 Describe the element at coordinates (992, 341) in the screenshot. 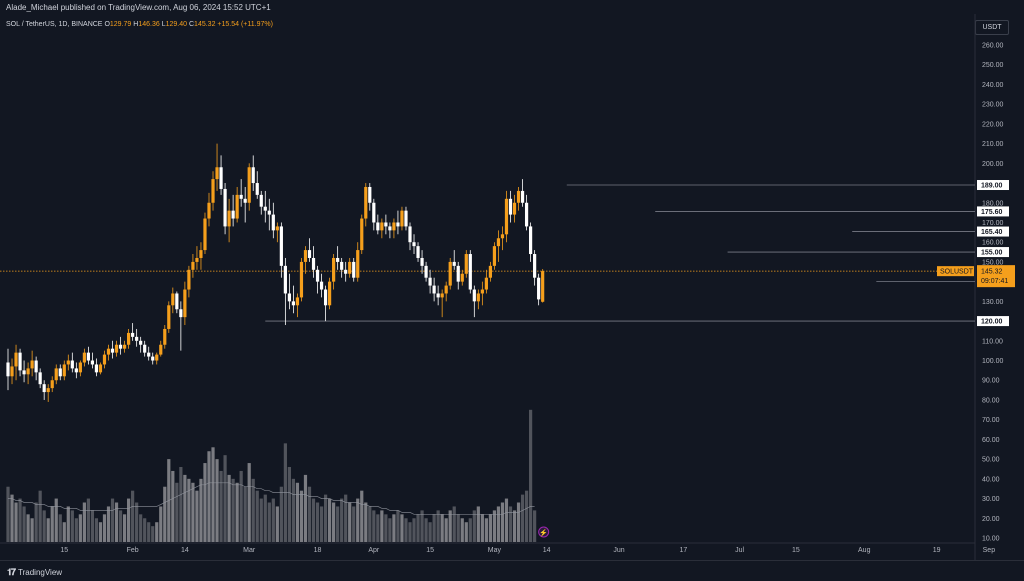

I see `price-tick-label: 110.00` at that location.